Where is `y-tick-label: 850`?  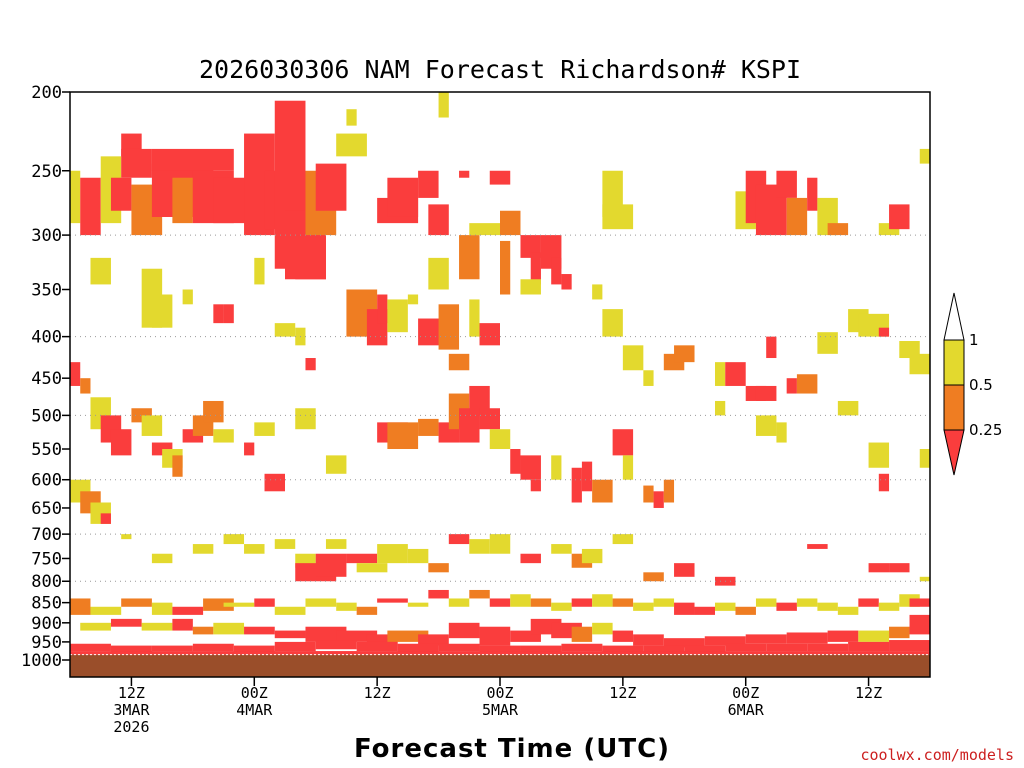
y-tick-label: 850 is located at coordinates (46, 604).